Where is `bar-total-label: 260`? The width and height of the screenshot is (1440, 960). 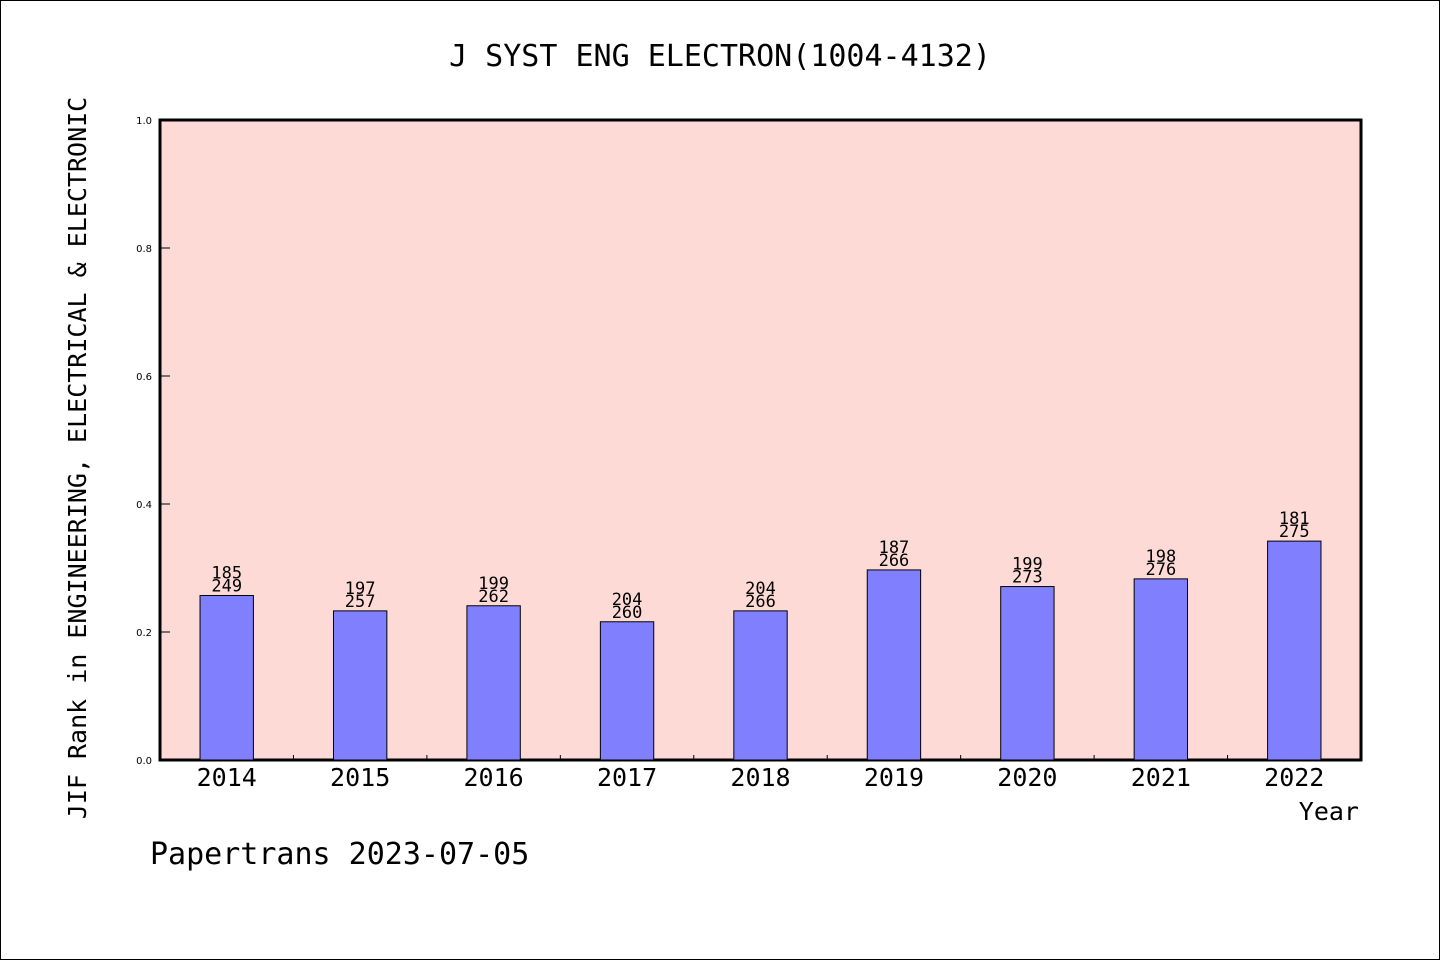 bar-total-label: 260 is located at coordinates (627, 613).